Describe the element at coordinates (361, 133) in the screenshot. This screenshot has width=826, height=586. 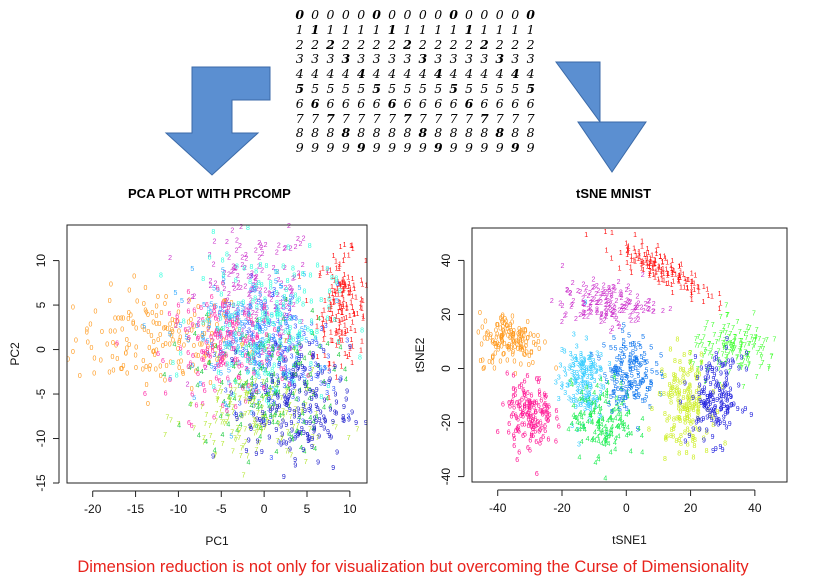
I see `digit-sample: 8` at that location.